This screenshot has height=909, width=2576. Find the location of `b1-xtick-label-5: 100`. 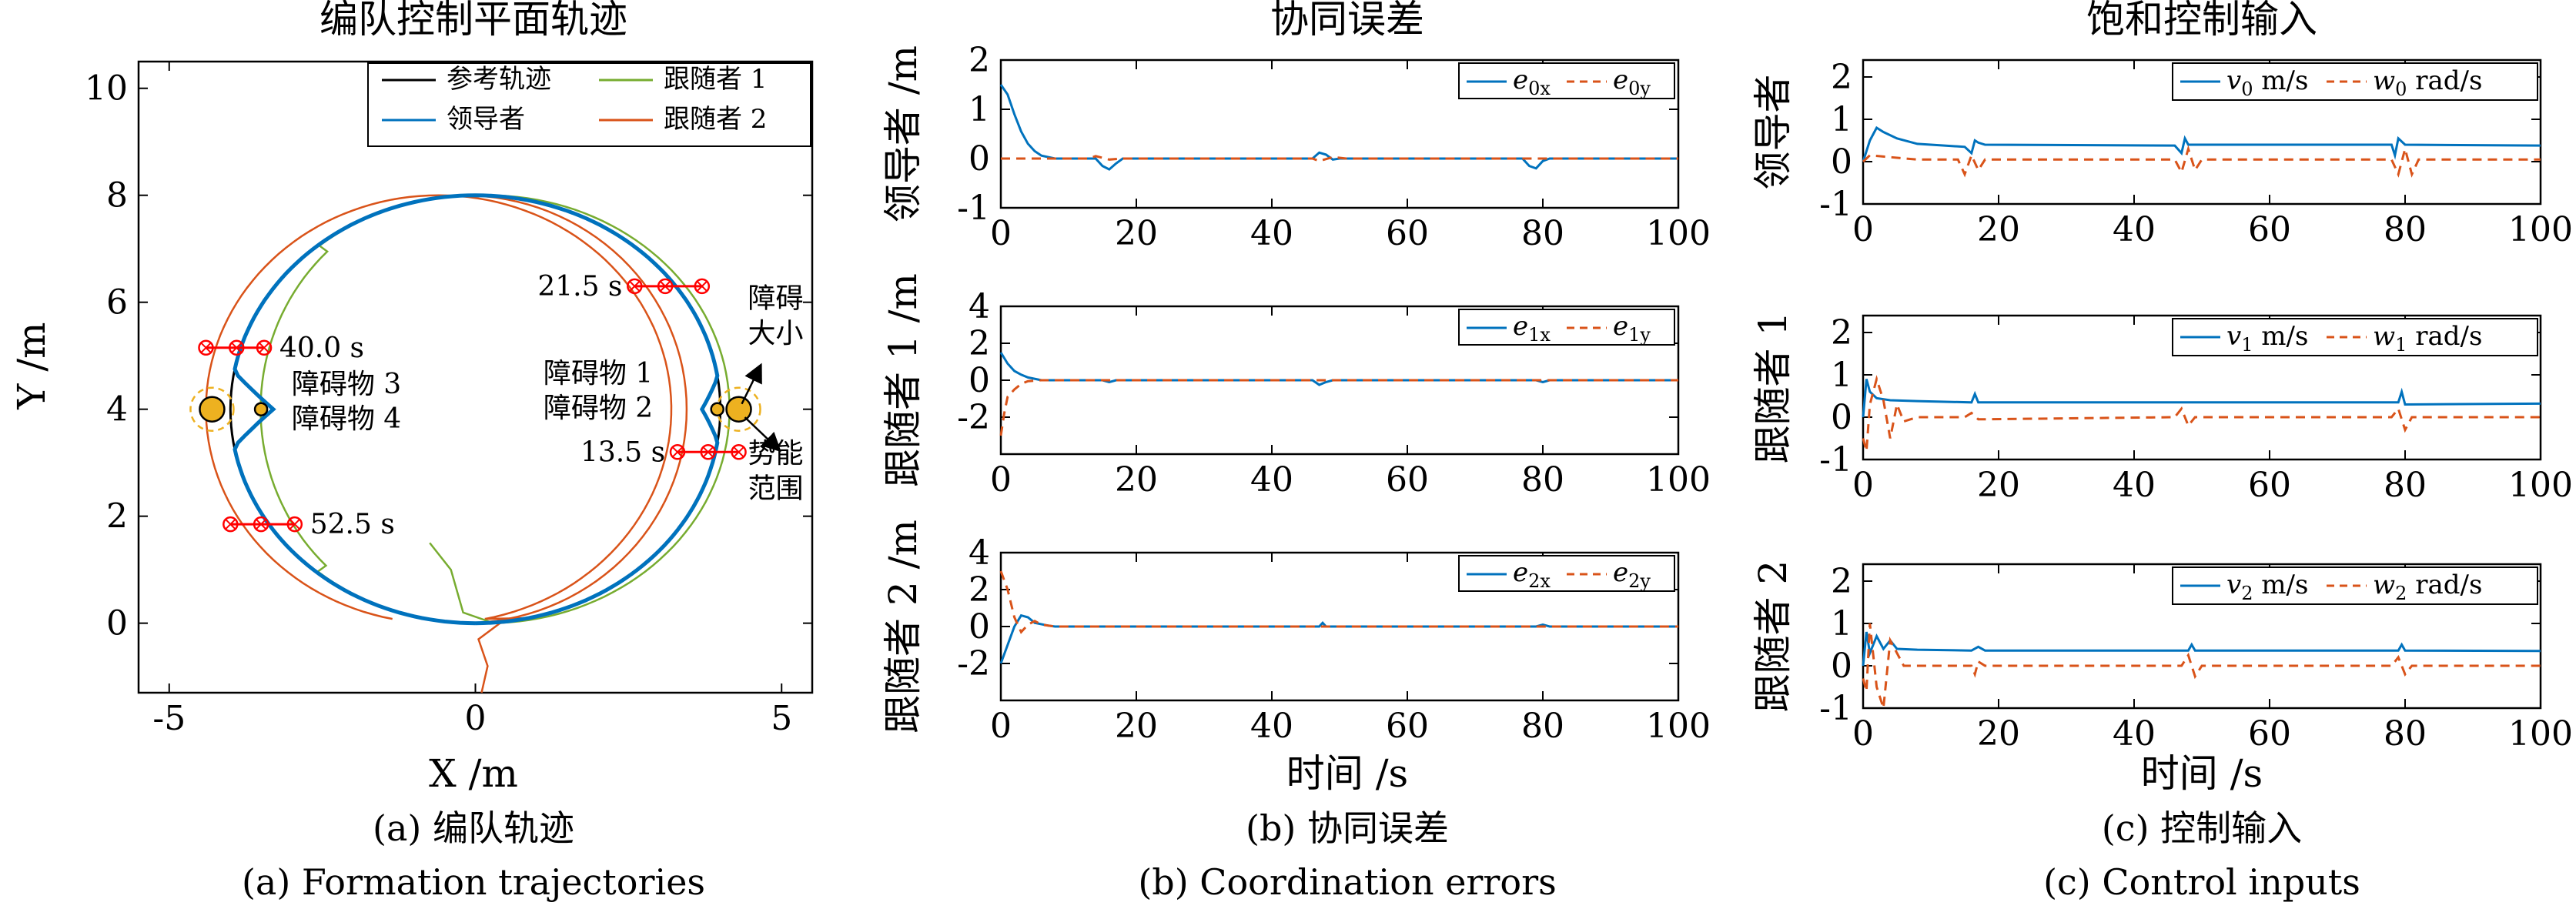

b1-xtick-label-5: 100 is located at coordinates (1678, 480).